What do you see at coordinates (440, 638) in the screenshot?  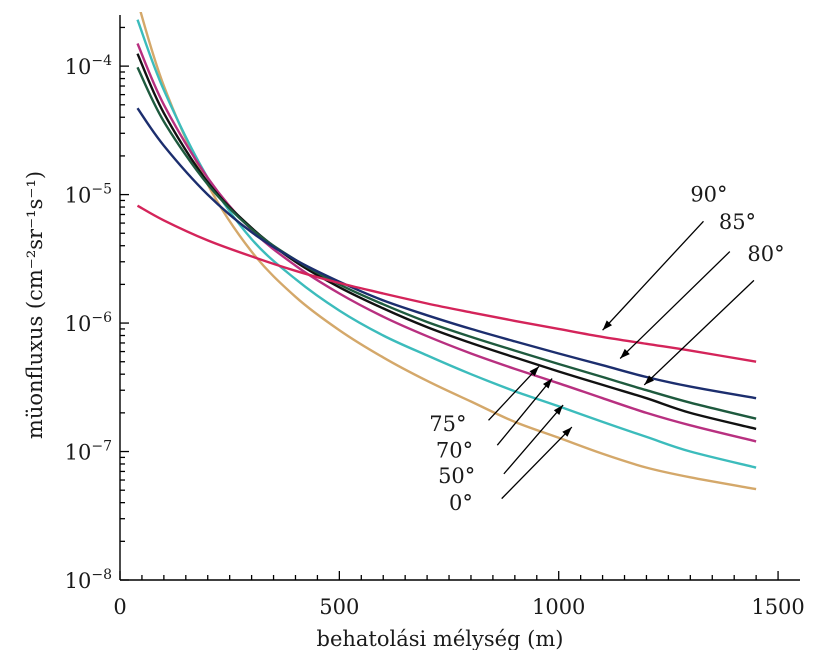 I see `x-axis-label: behatolási mélység (m)` at bounding box center [440, 638].